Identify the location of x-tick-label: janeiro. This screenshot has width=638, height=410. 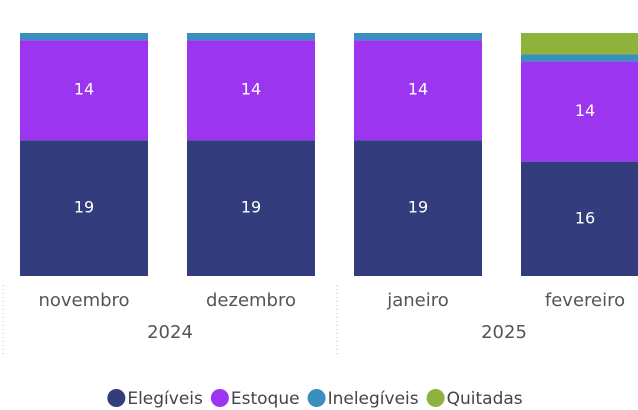
(417, 300).